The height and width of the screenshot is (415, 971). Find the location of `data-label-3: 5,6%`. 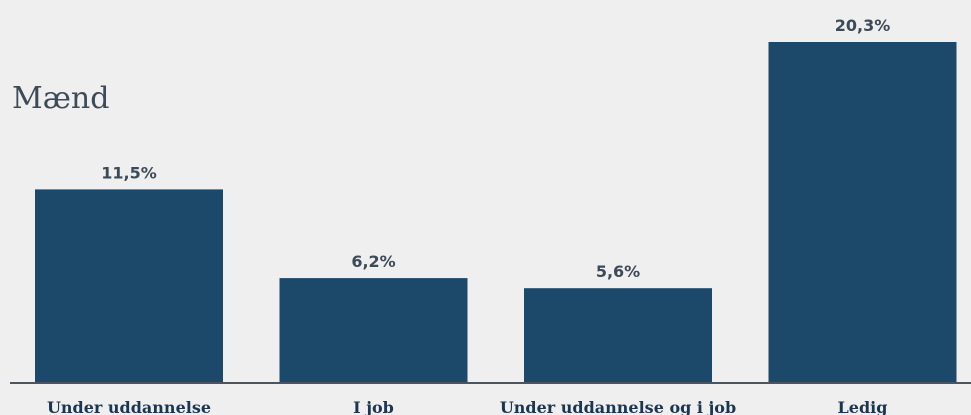

data-label-3: 5,6% is located at coordinates (618, 271).